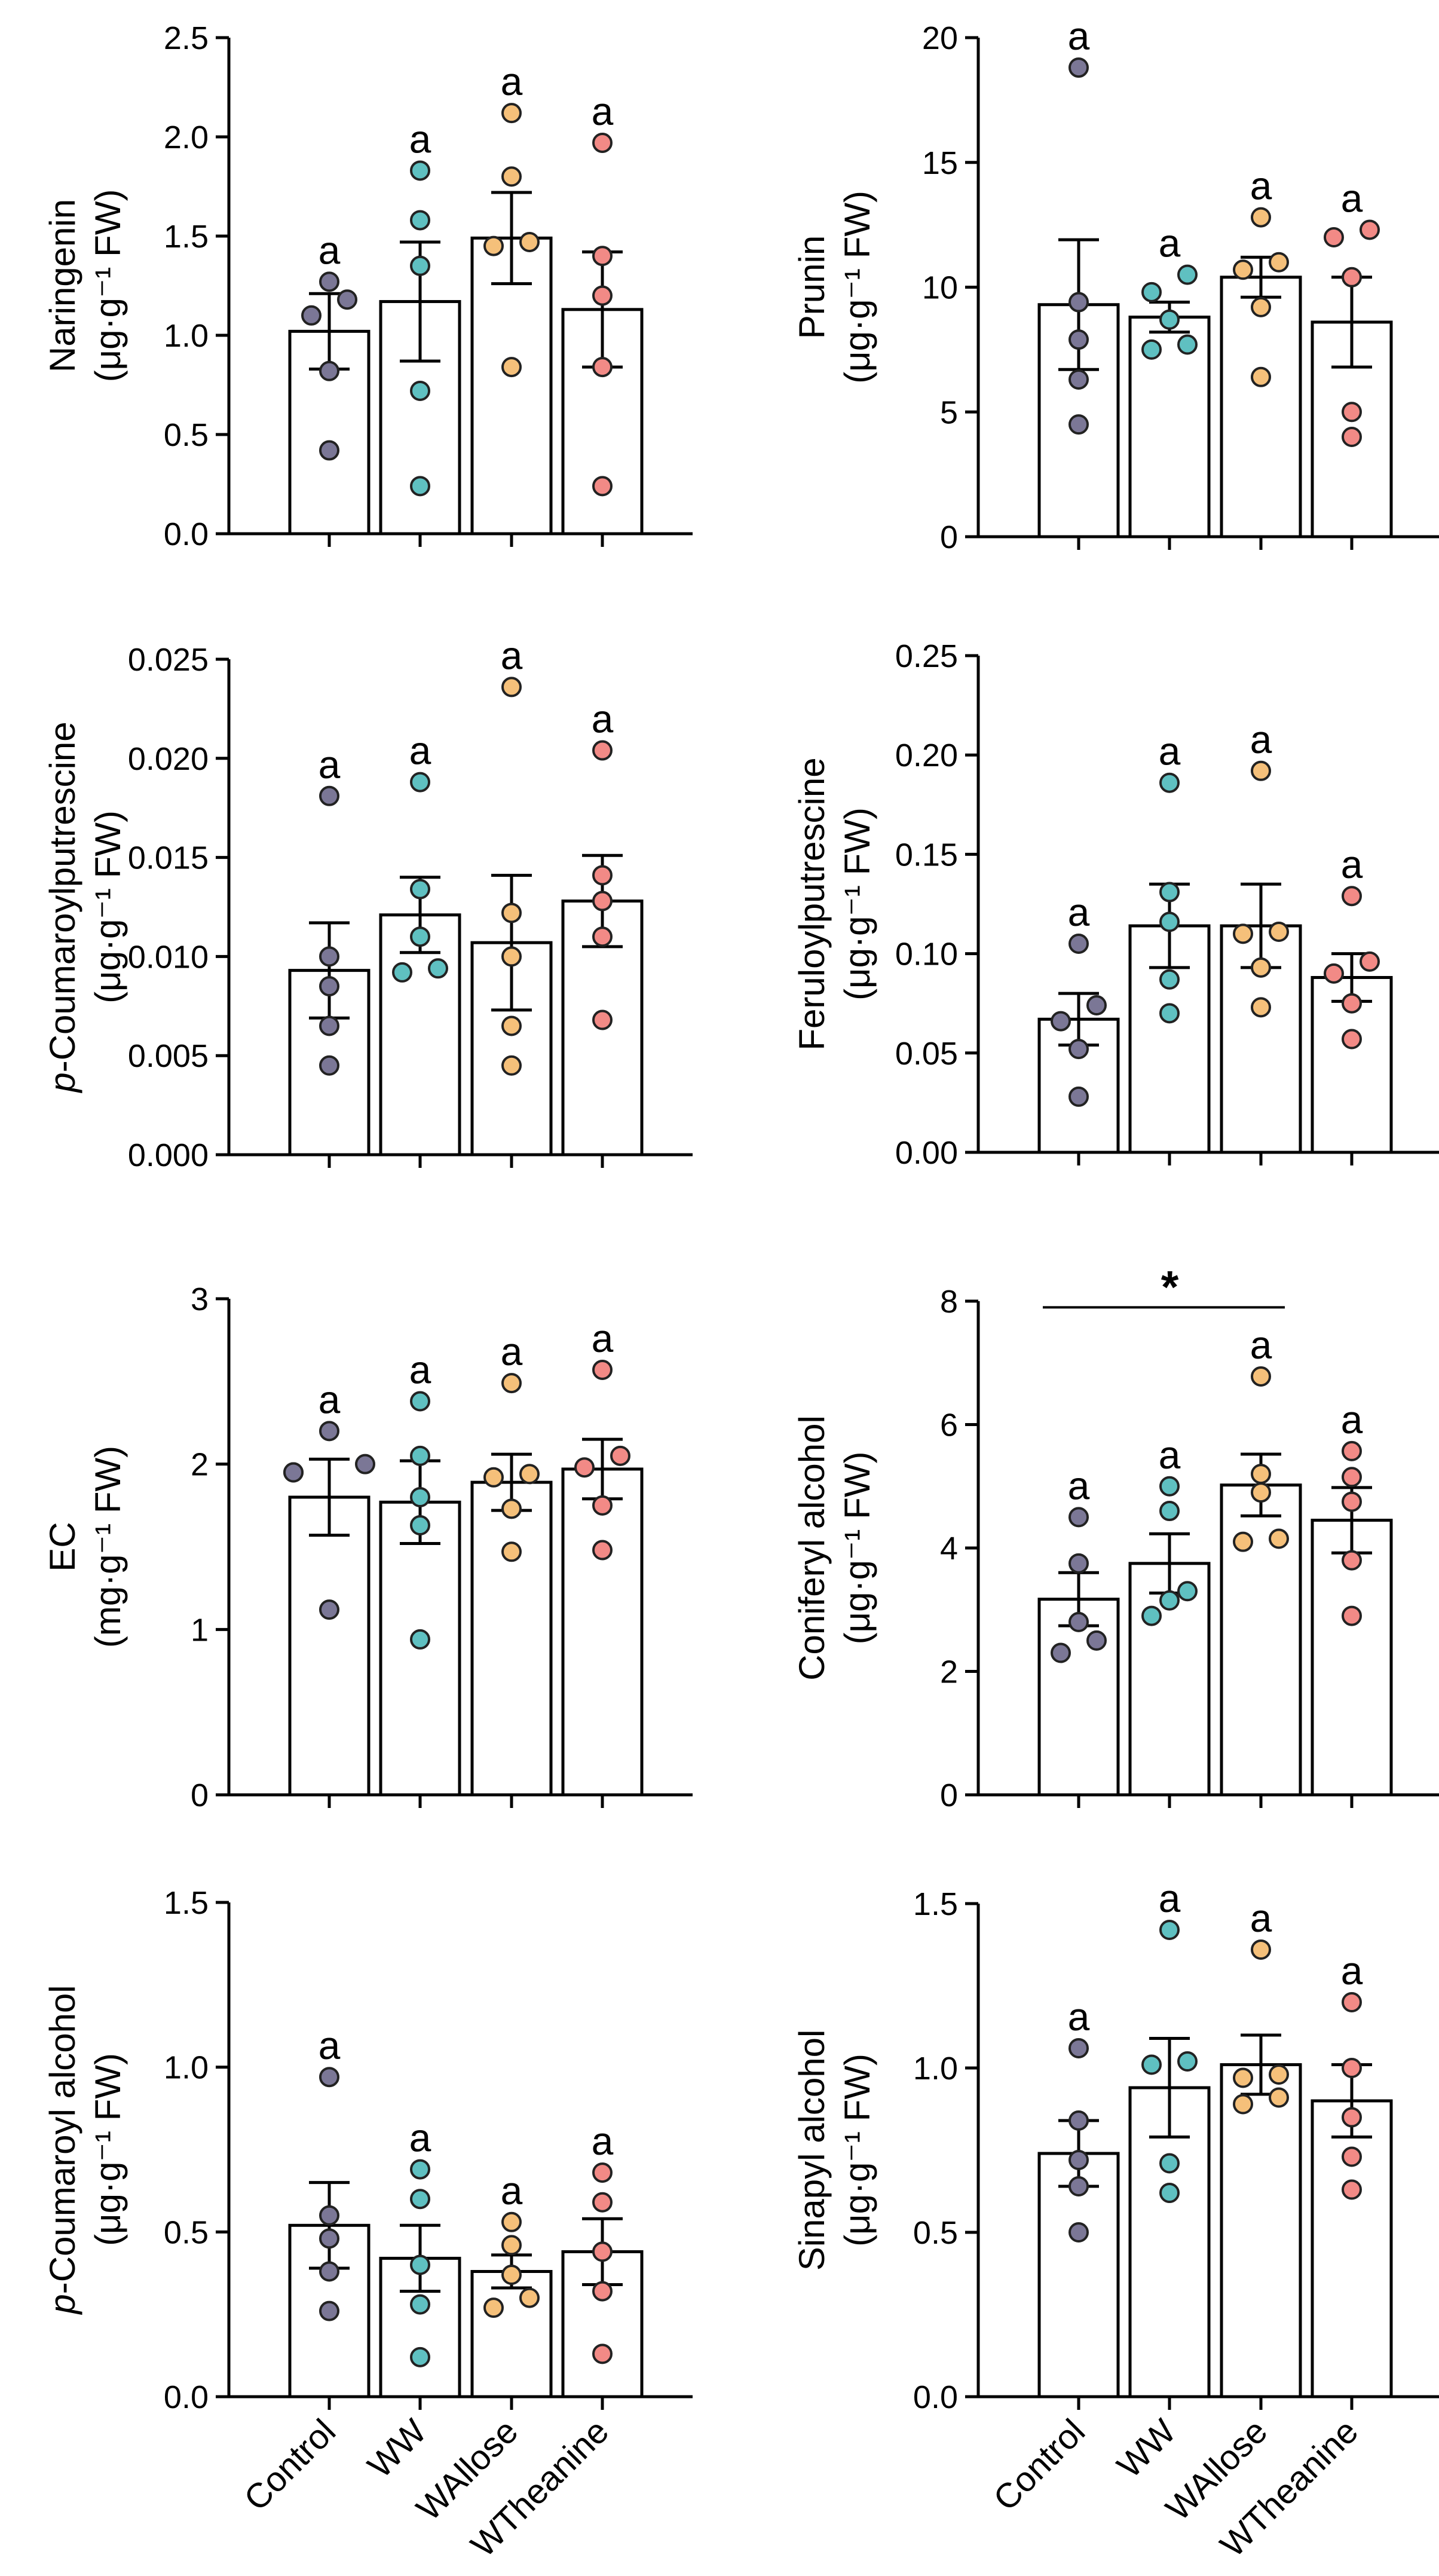 This screenshot has height=2576, width=1439. Describe the element at coordinates (62, 896) in the screenshot. I see `y-axis-label-text: -Coumaroylputrescine` at that location.